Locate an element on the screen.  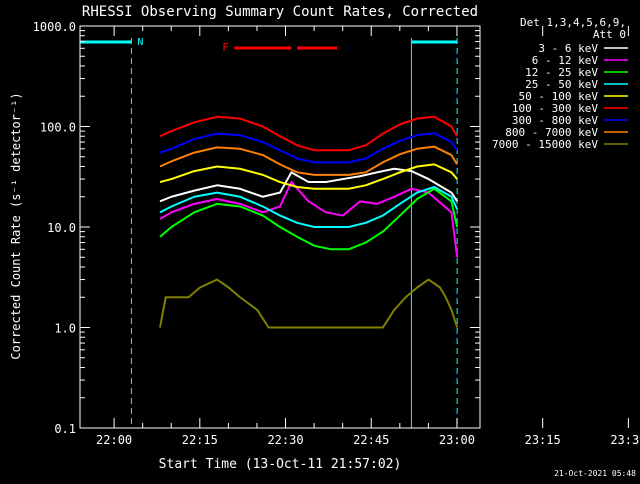
x-tick-label: 23:30 is located at coordinates (625, 440).